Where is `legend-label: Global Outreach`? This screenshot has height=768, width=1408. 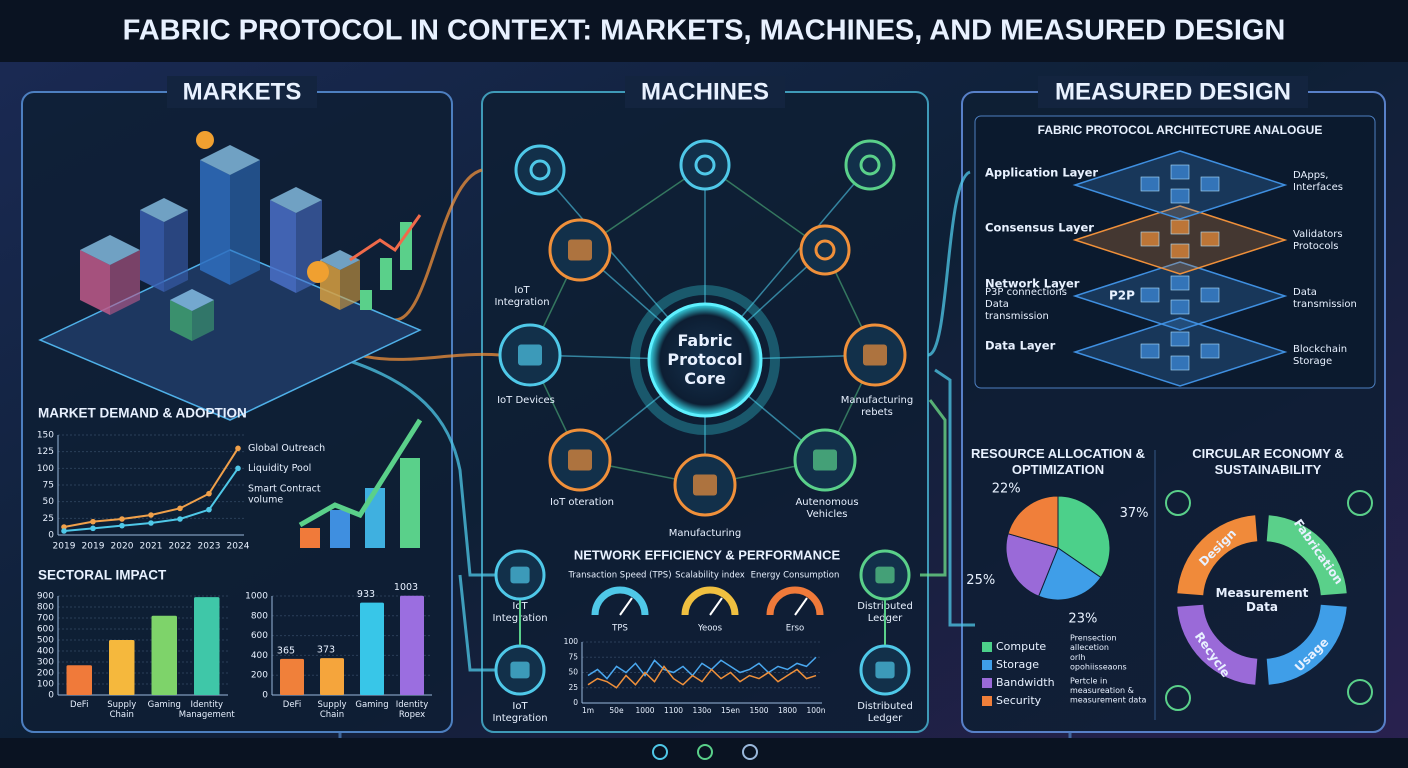 legend-label: Global Outreach is located at coordinates (286, 448).